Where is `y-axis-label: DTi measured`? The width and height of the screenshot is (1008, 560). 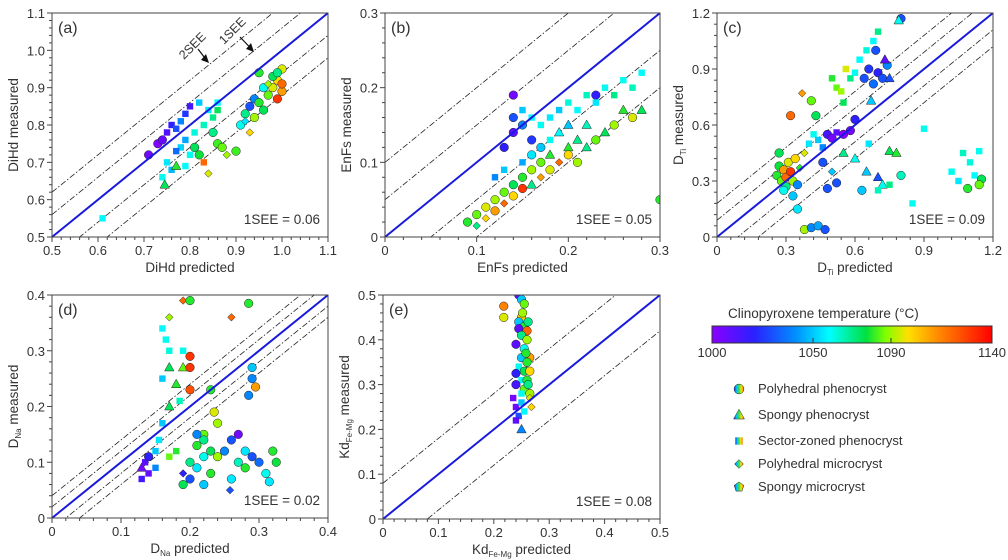 y-axis-label: DTi measured is located at coordinates (679, 125).